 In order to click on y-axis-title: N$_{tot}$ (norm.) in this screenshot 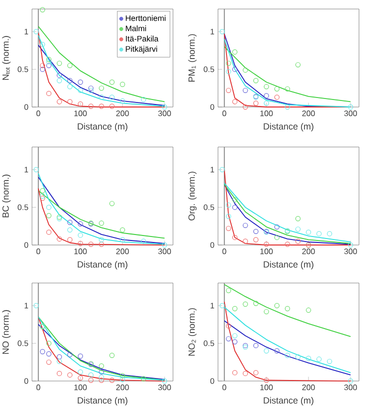, I will do `click(6, 58)`.